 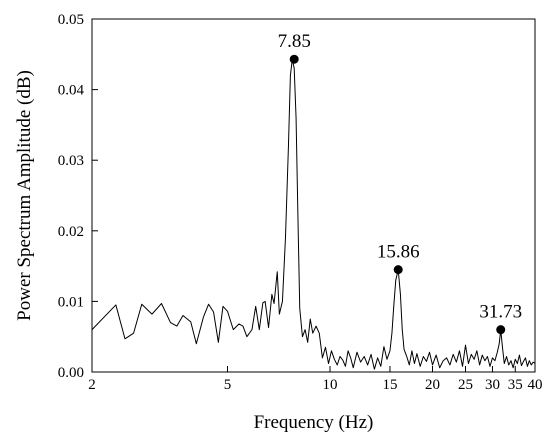 I want to click on y-tick-label: 0.05, so click(x=71, y=20).